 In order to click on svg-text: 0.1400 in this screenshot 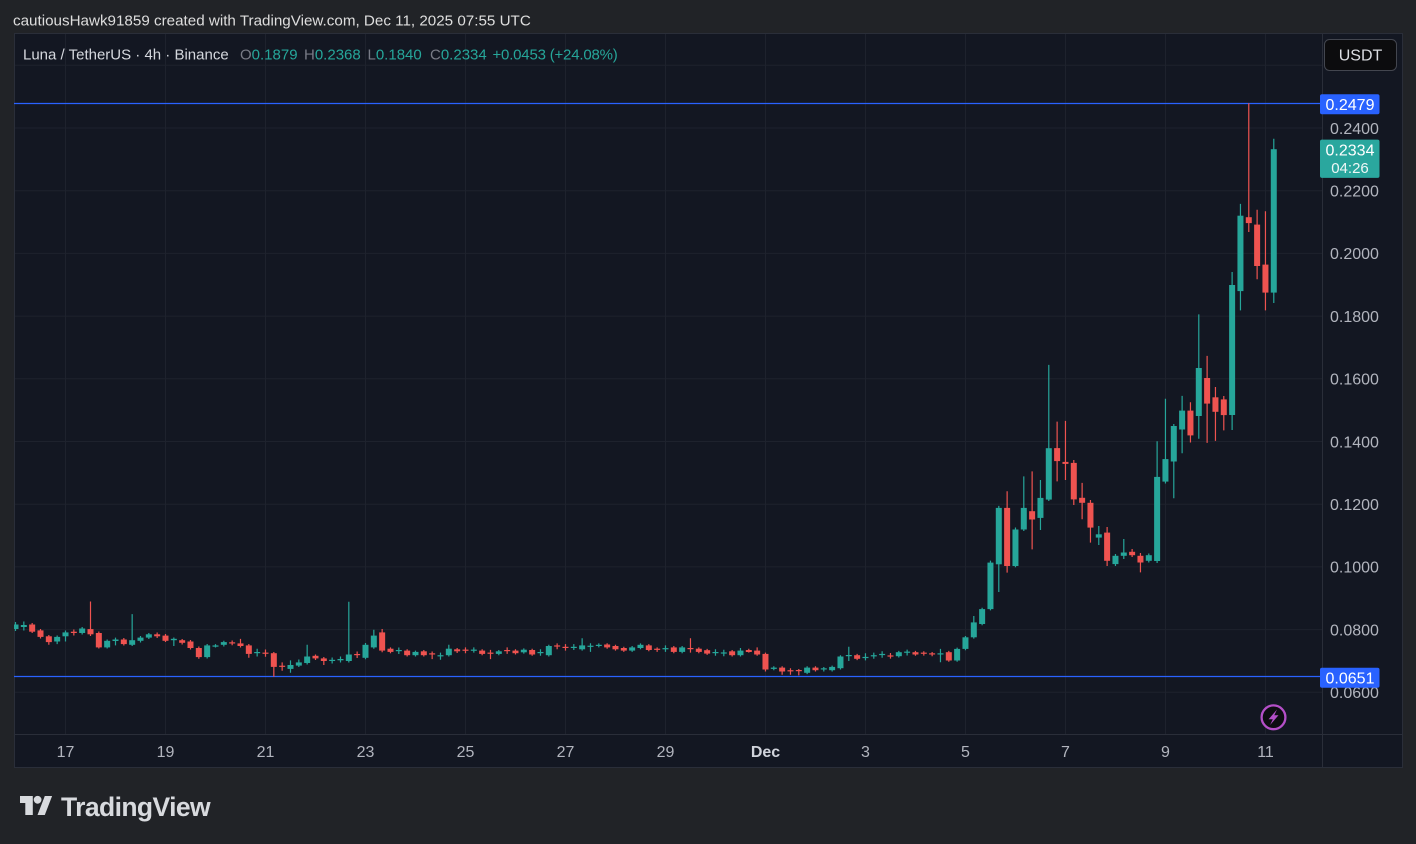, I will do `click(1354, 442)`.